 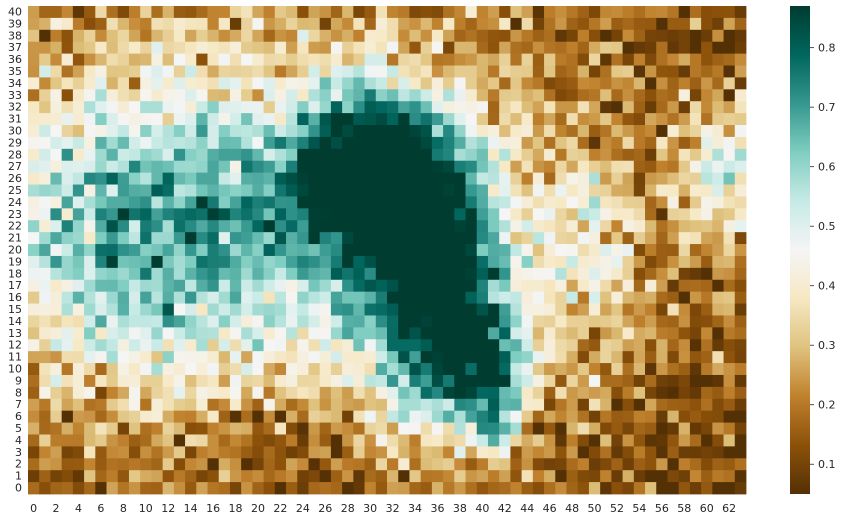 I want to click on colorbar-tick-label: 0.6, so click(x=827, y=167).